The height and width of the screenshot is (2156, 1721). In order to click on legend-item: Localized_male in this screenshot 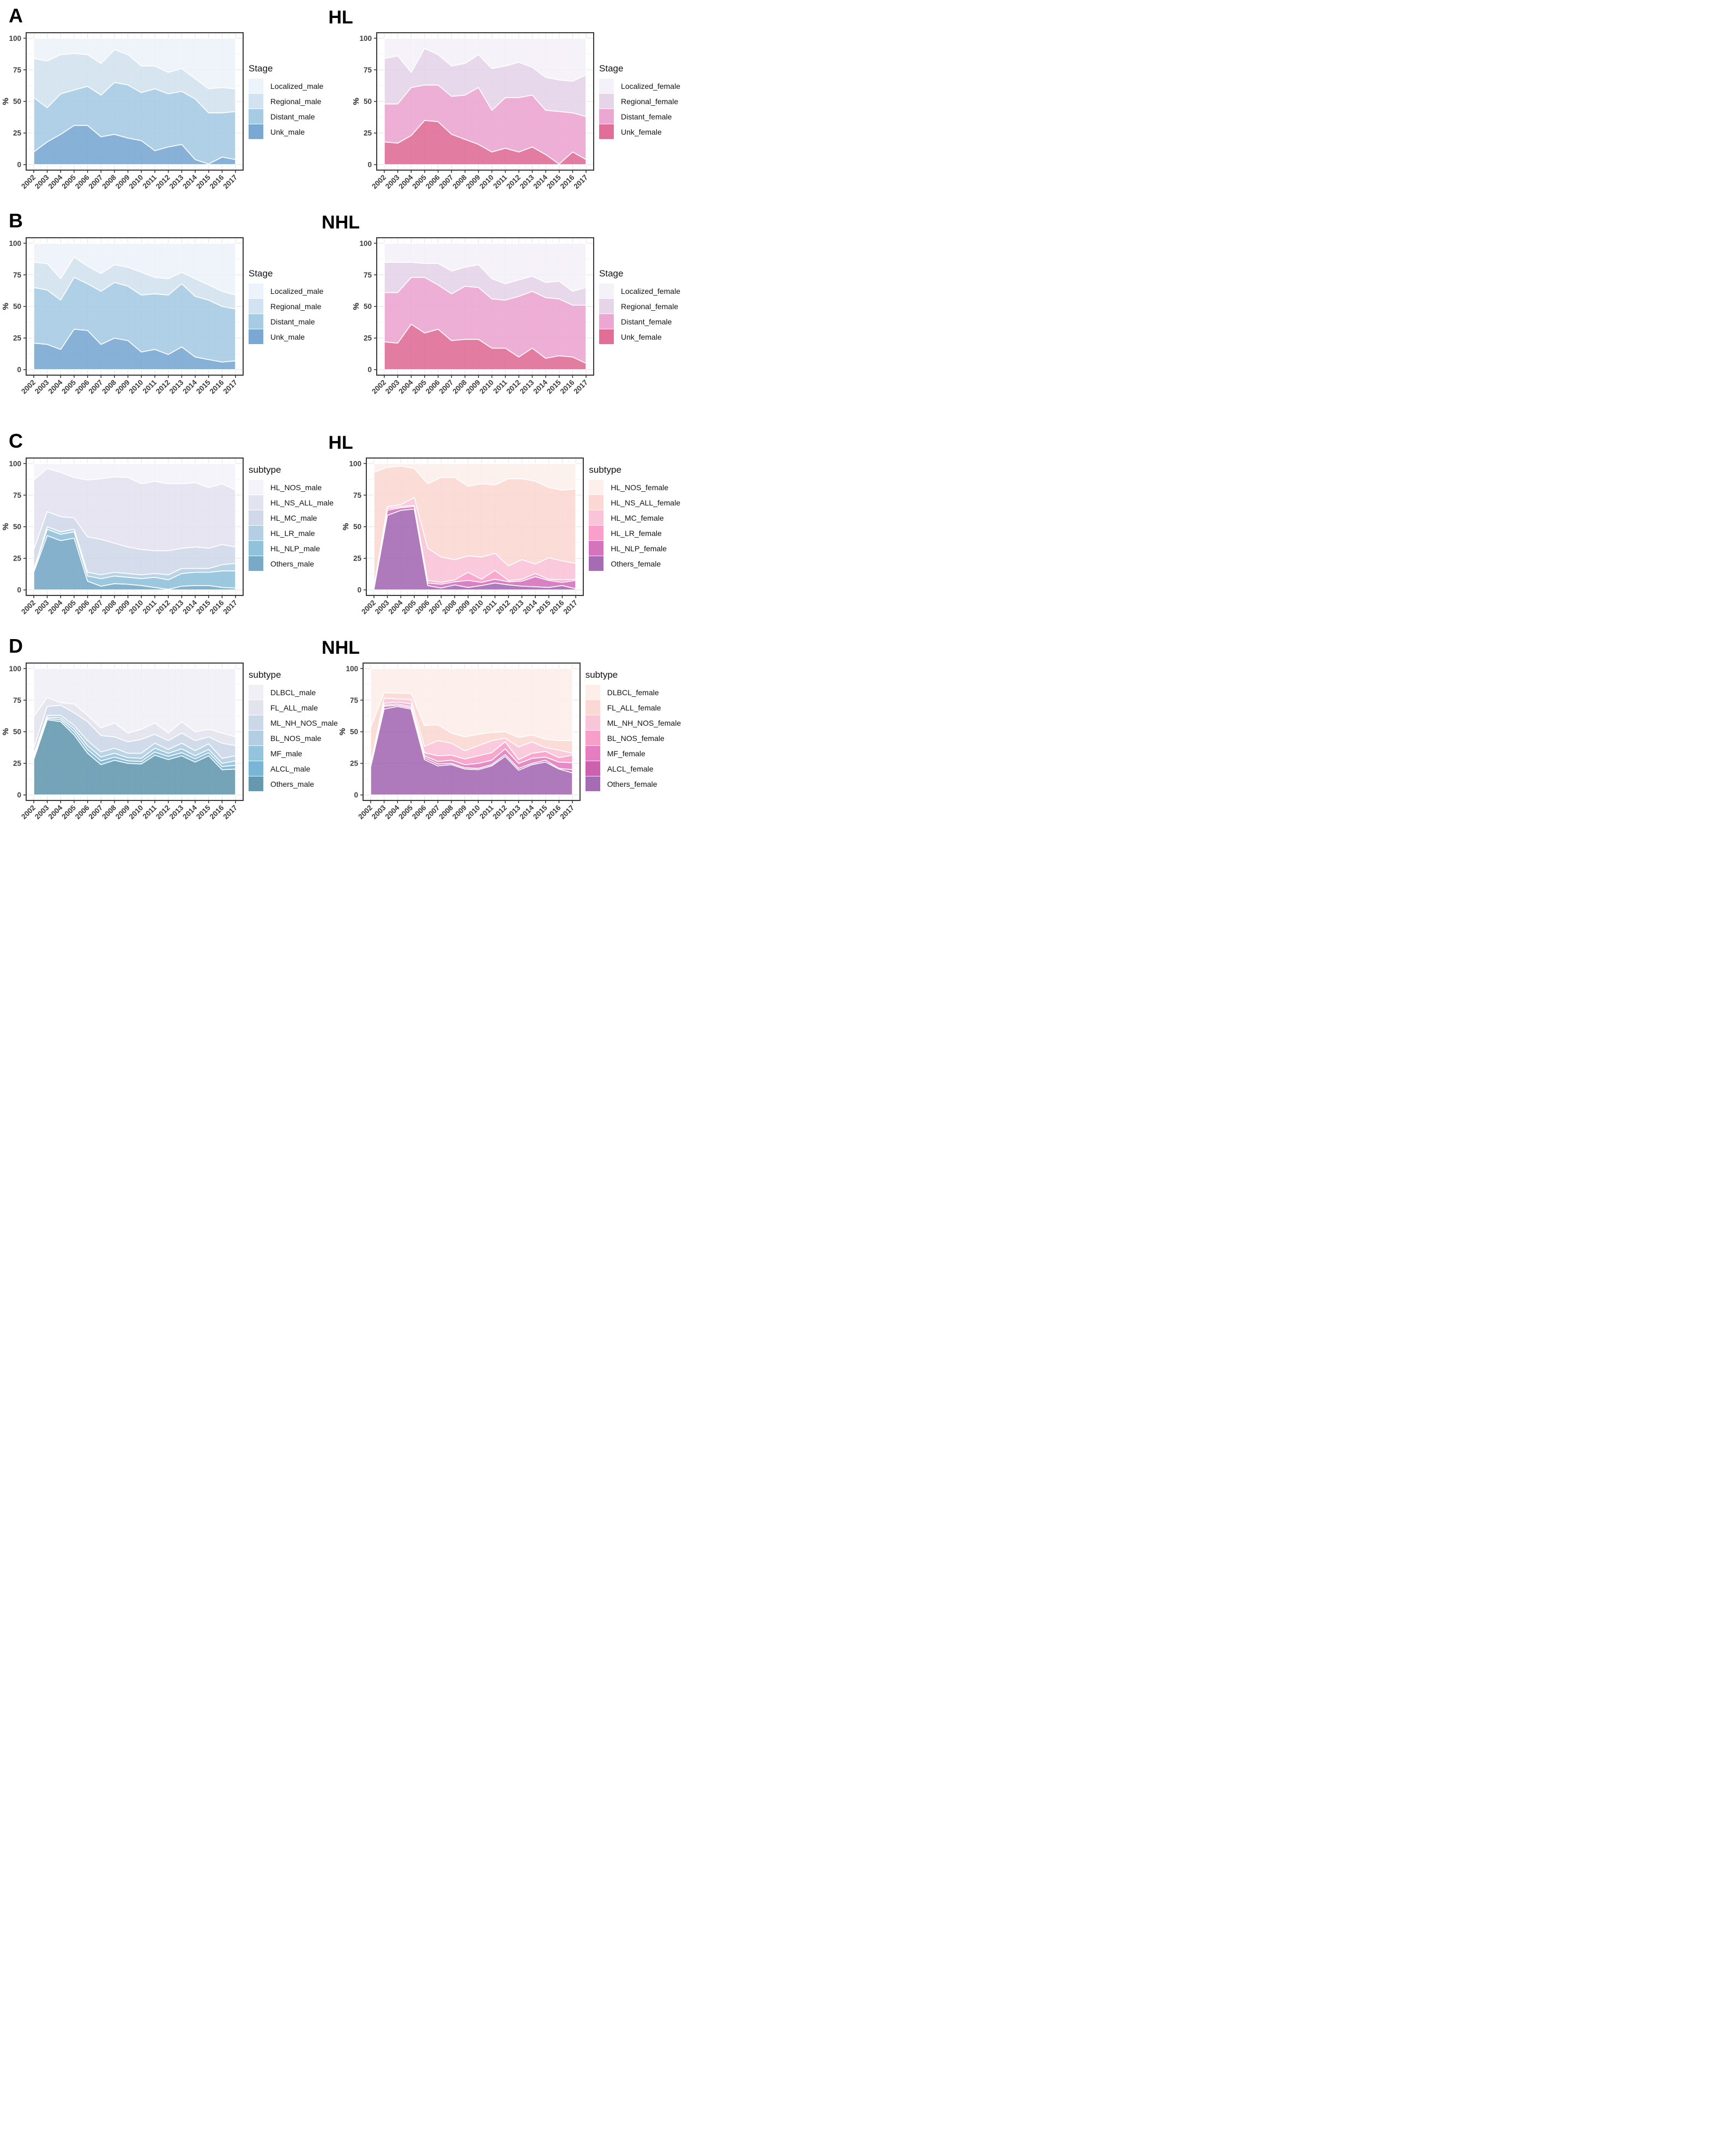, I will do `click(286, 291)`.